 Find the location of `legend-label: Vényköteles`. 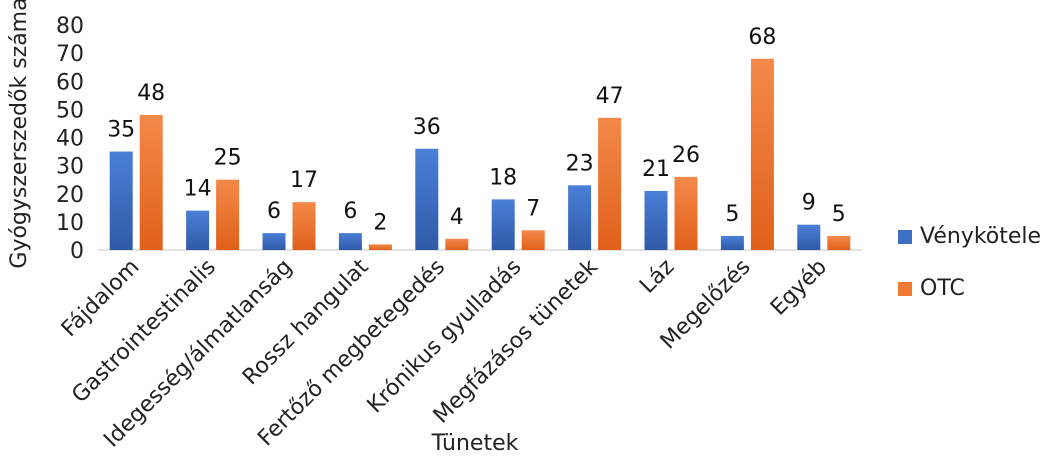

legend-label: Vényköteles is located at coordinates (980, 236).